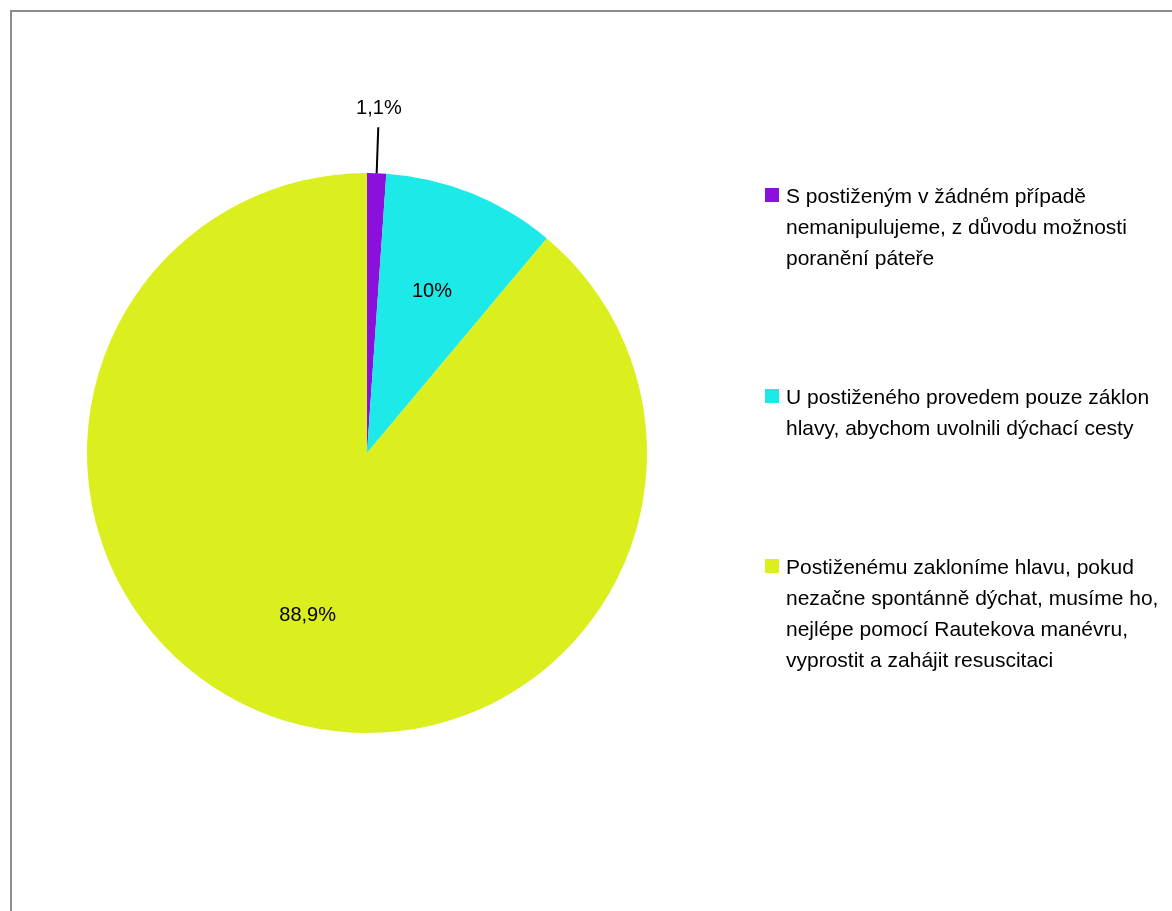  What do you see at coordinates (973, 613) in the screenshot?
I see `legend-label: Postiženému zakloníme hlavu, pokud nezačne spontánně dýchat, musíme ho, nejlépe pomocí Rautekova manévru, vyprostit a zahájit resuscitaci` at bounding box center [973, 613].